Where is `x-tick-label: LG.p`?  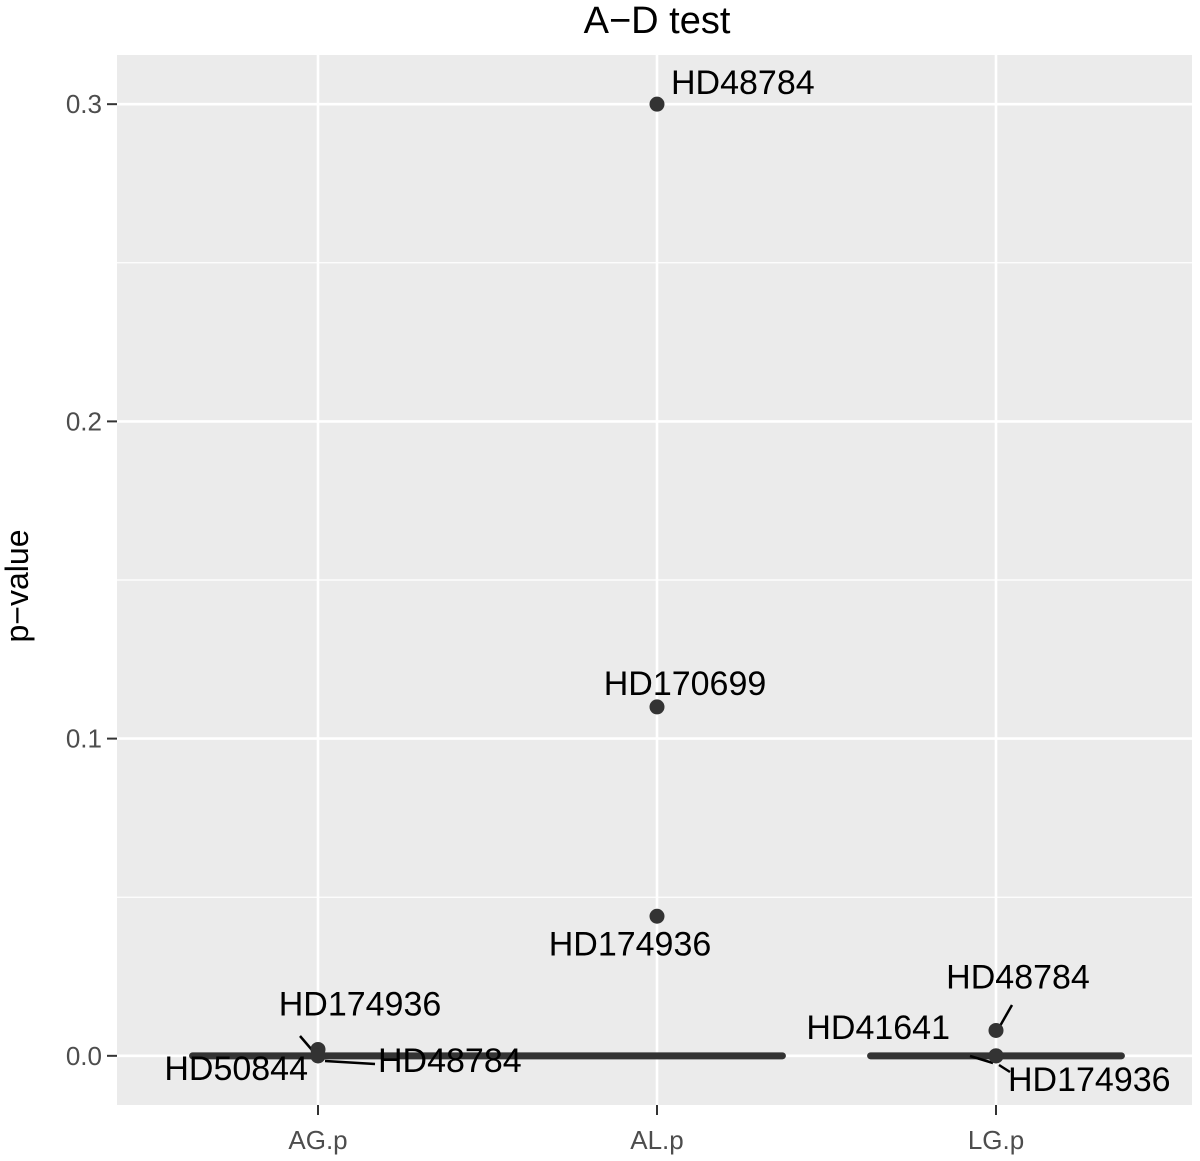
x-tick-label: LG.p is located at coordinates (996, 1140).